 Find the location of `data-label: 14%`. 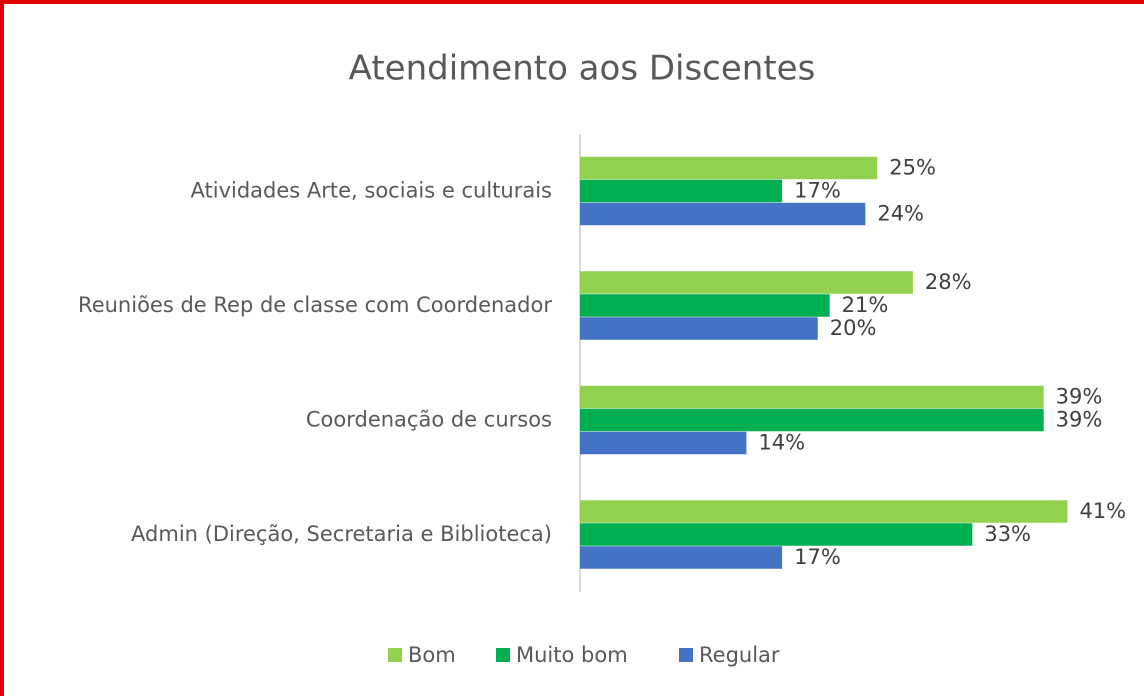

data-label: 14% is located at coordinates (781, 442).